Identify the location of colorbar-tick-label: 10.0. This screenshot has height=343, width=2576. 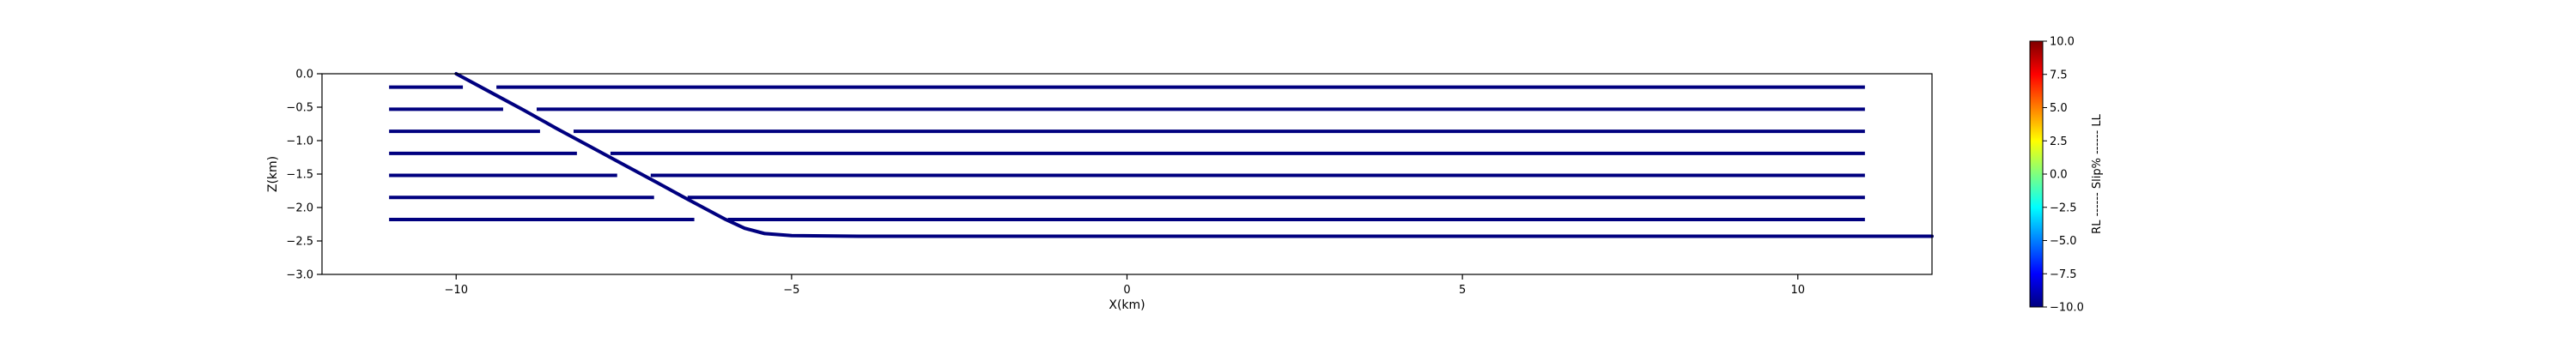
(2062, 43).